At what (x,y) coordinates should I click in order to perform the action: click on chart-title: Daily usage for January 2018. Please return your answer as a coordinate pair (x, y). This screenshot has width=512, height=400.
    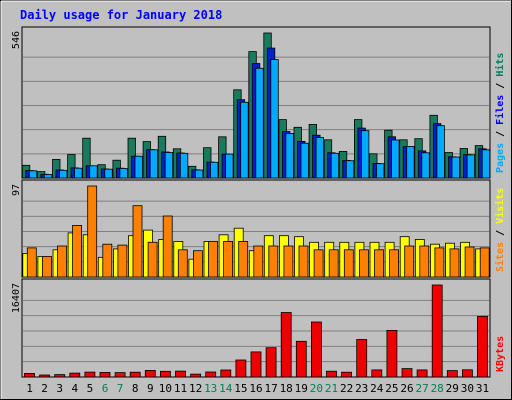
    Looking at the image, I should click on (121, 15).